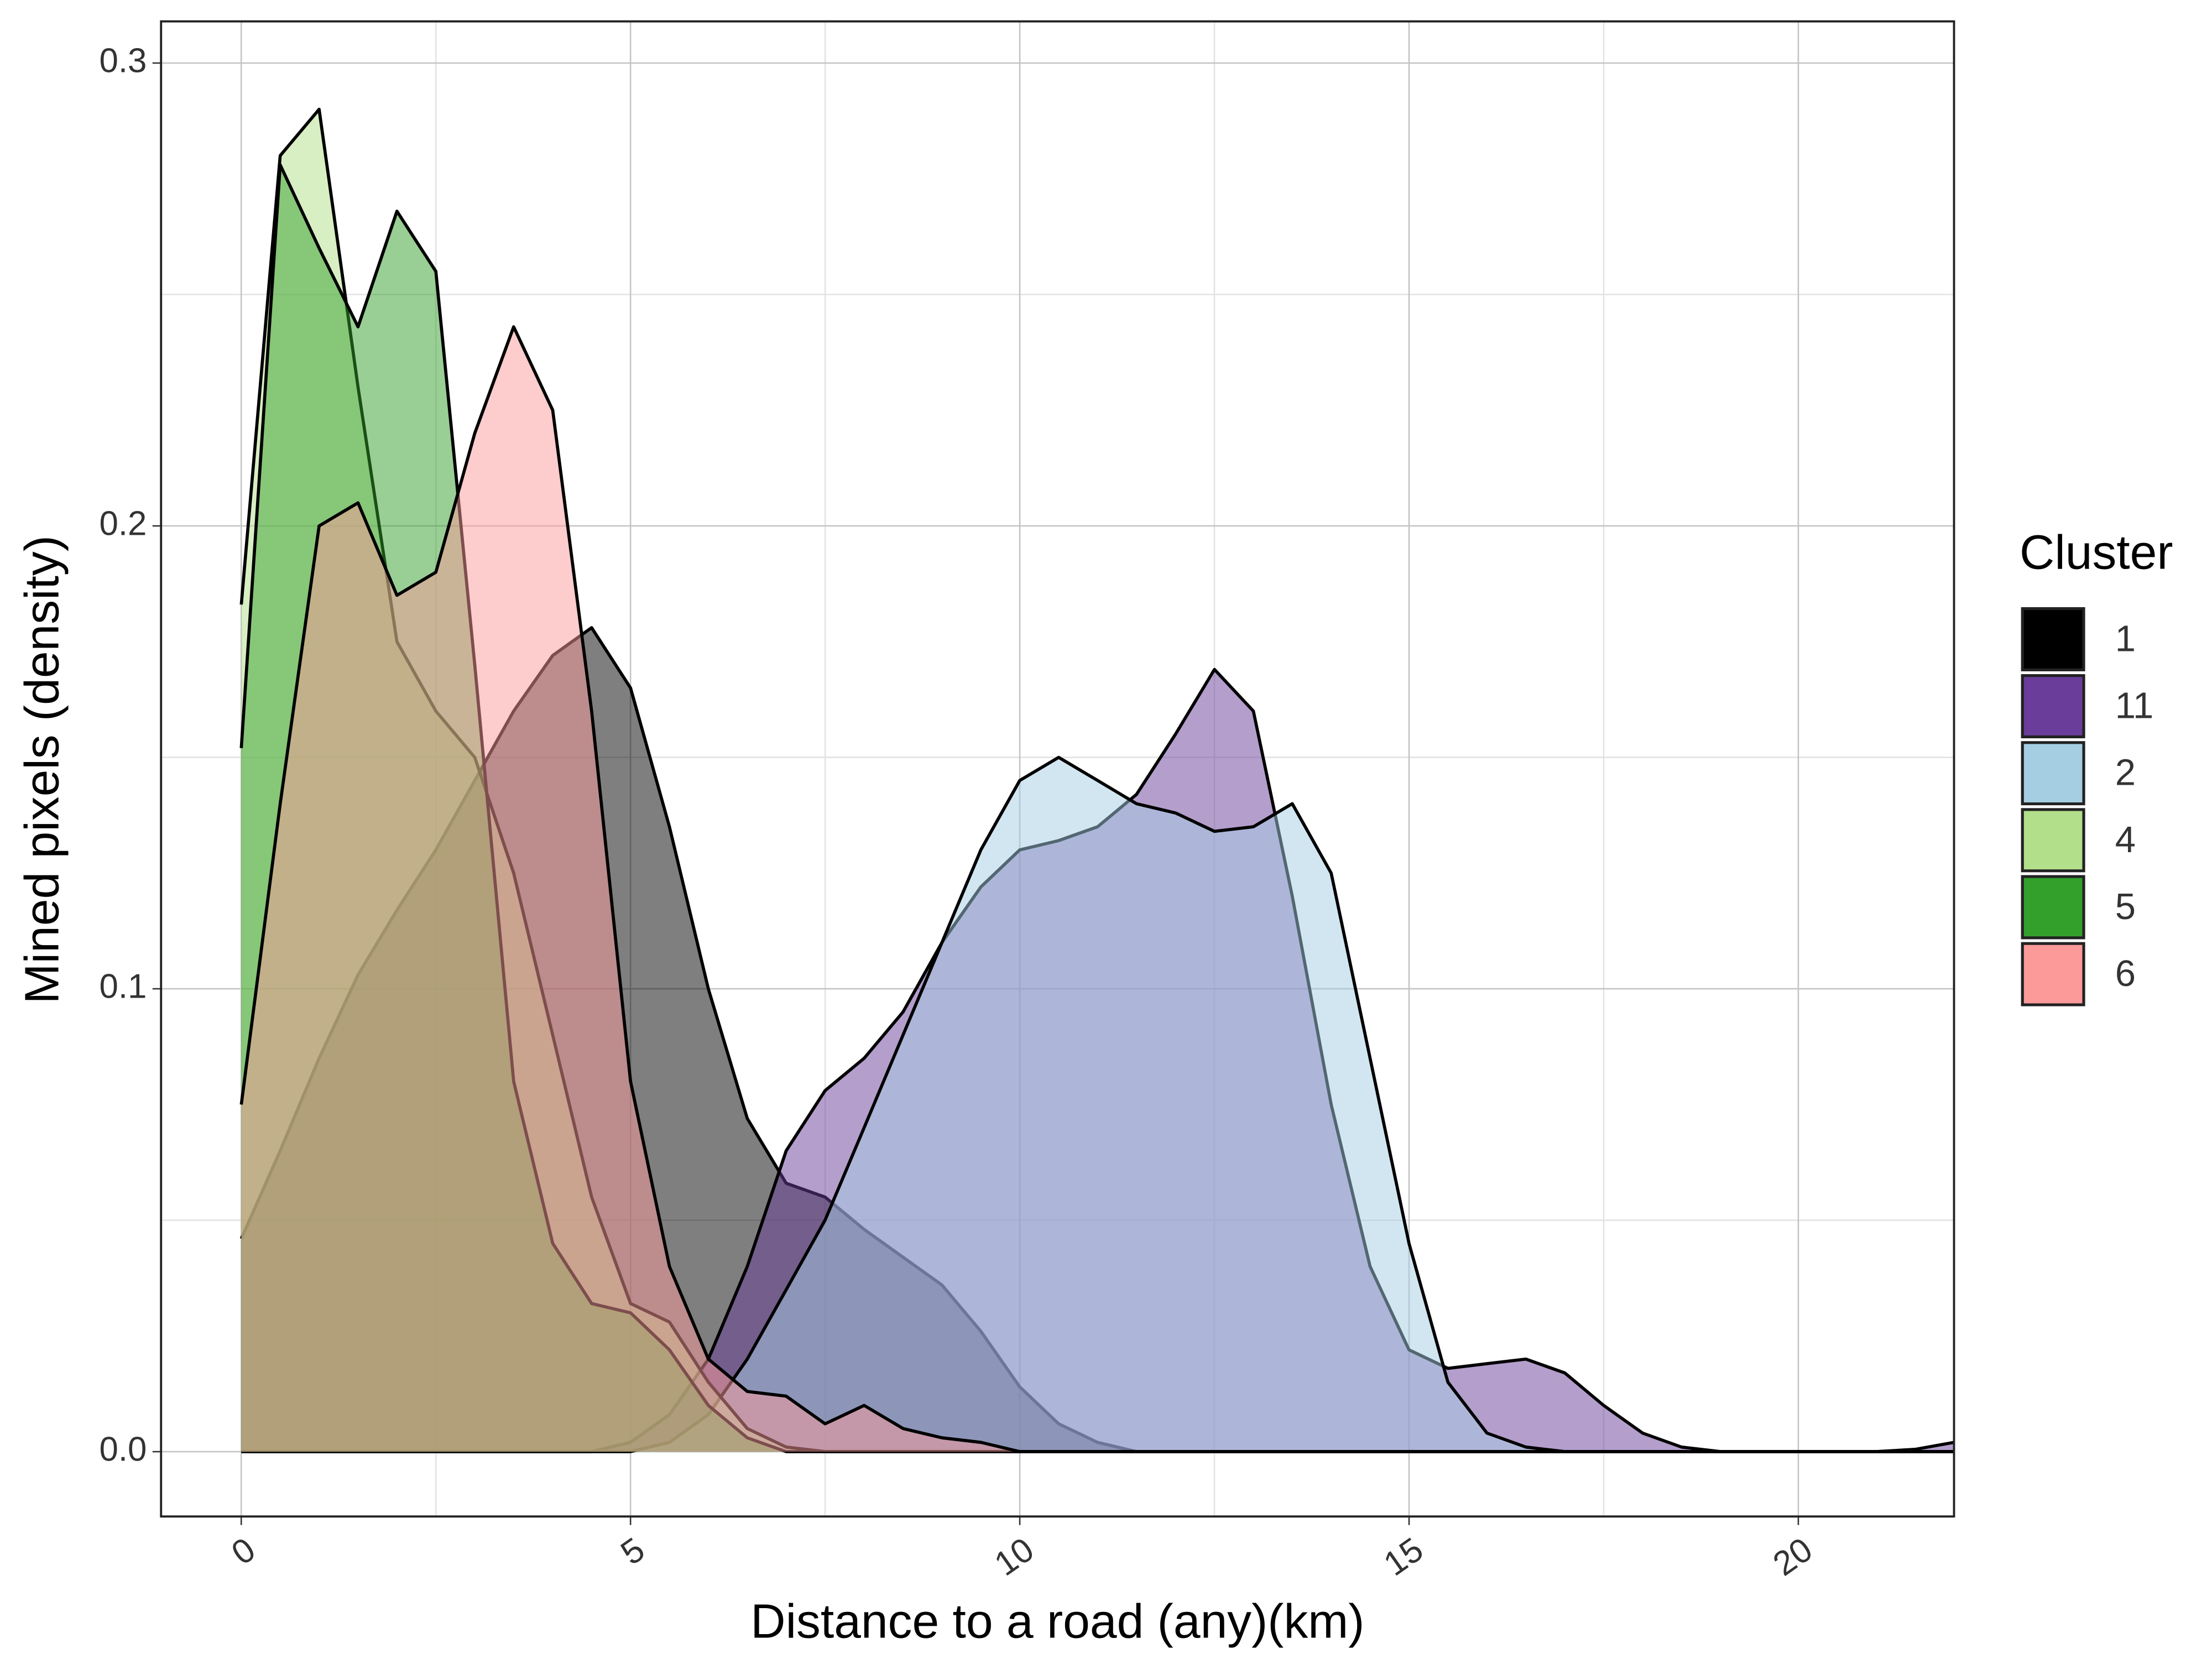 This screenshot has width=2212, height=1659. What do you see at coordinates (244, 1551) in the screenshot?
I see `x-tick-label: 0` at bounding box center [244, 1551].